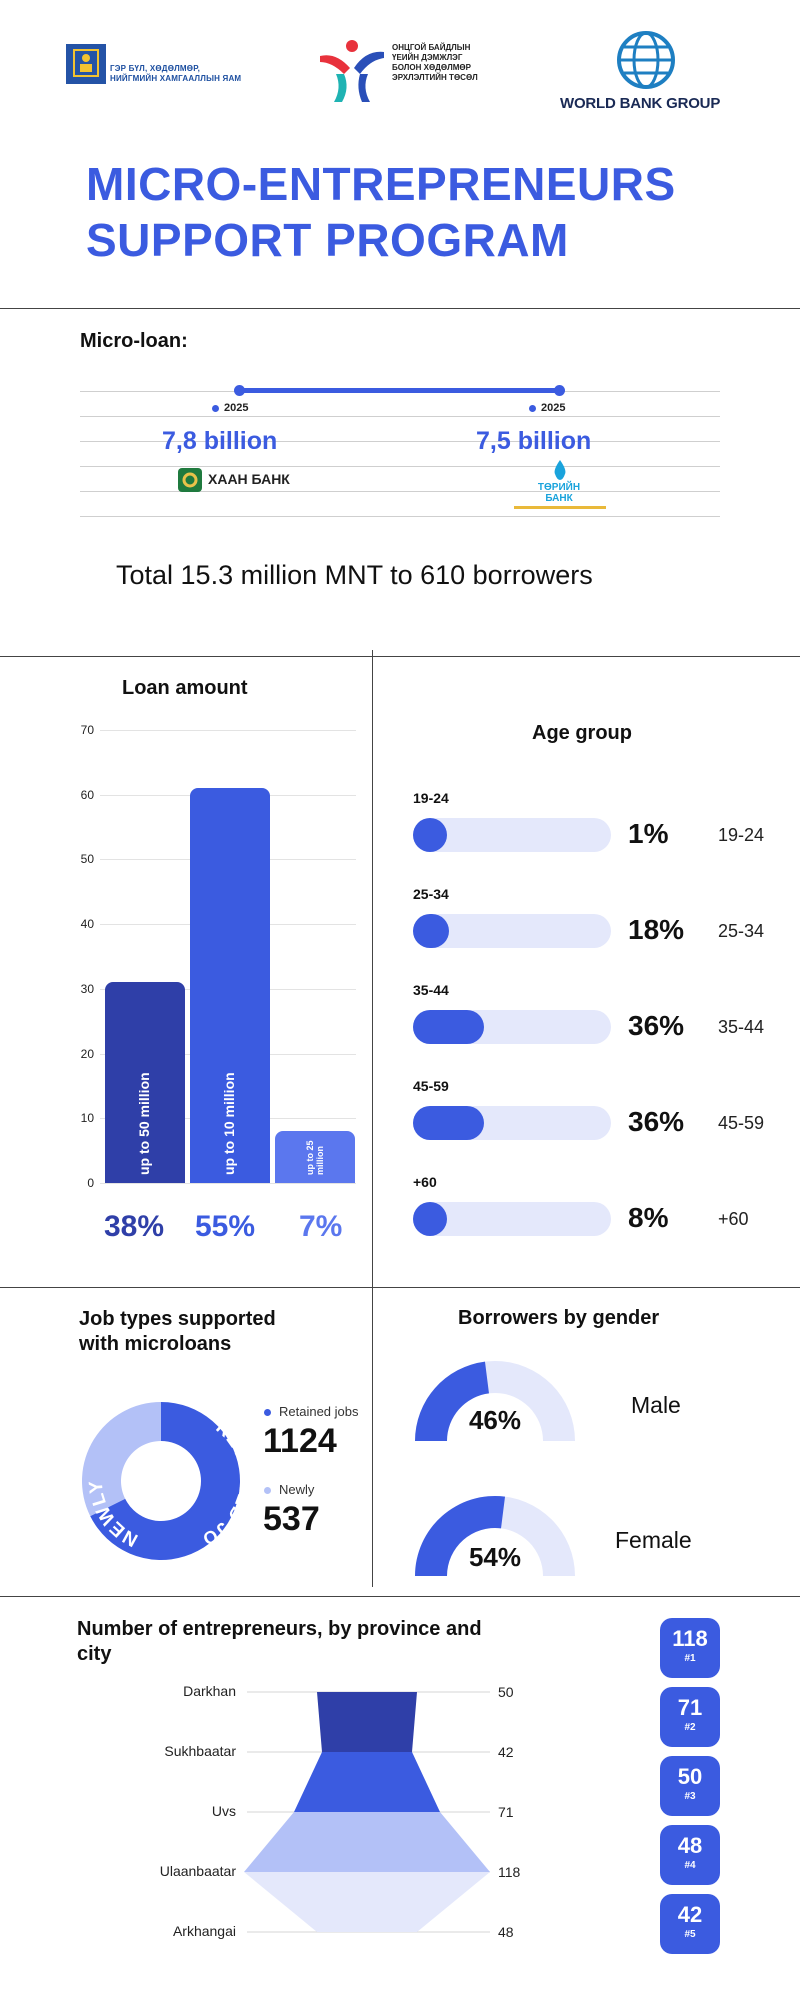 This screenshot has width=800, height=2000. I want to click on province-name: Sukhbaatar, so click(200, 1751).